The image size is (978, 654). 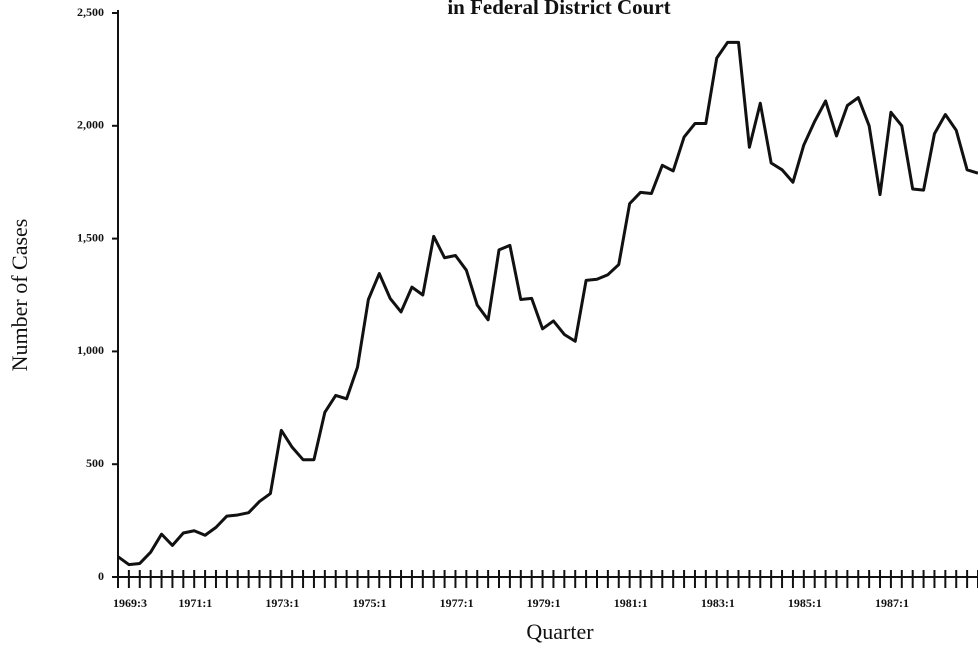 I want to click on x-tick-label: 1971:1, so click(x=195, y=603).